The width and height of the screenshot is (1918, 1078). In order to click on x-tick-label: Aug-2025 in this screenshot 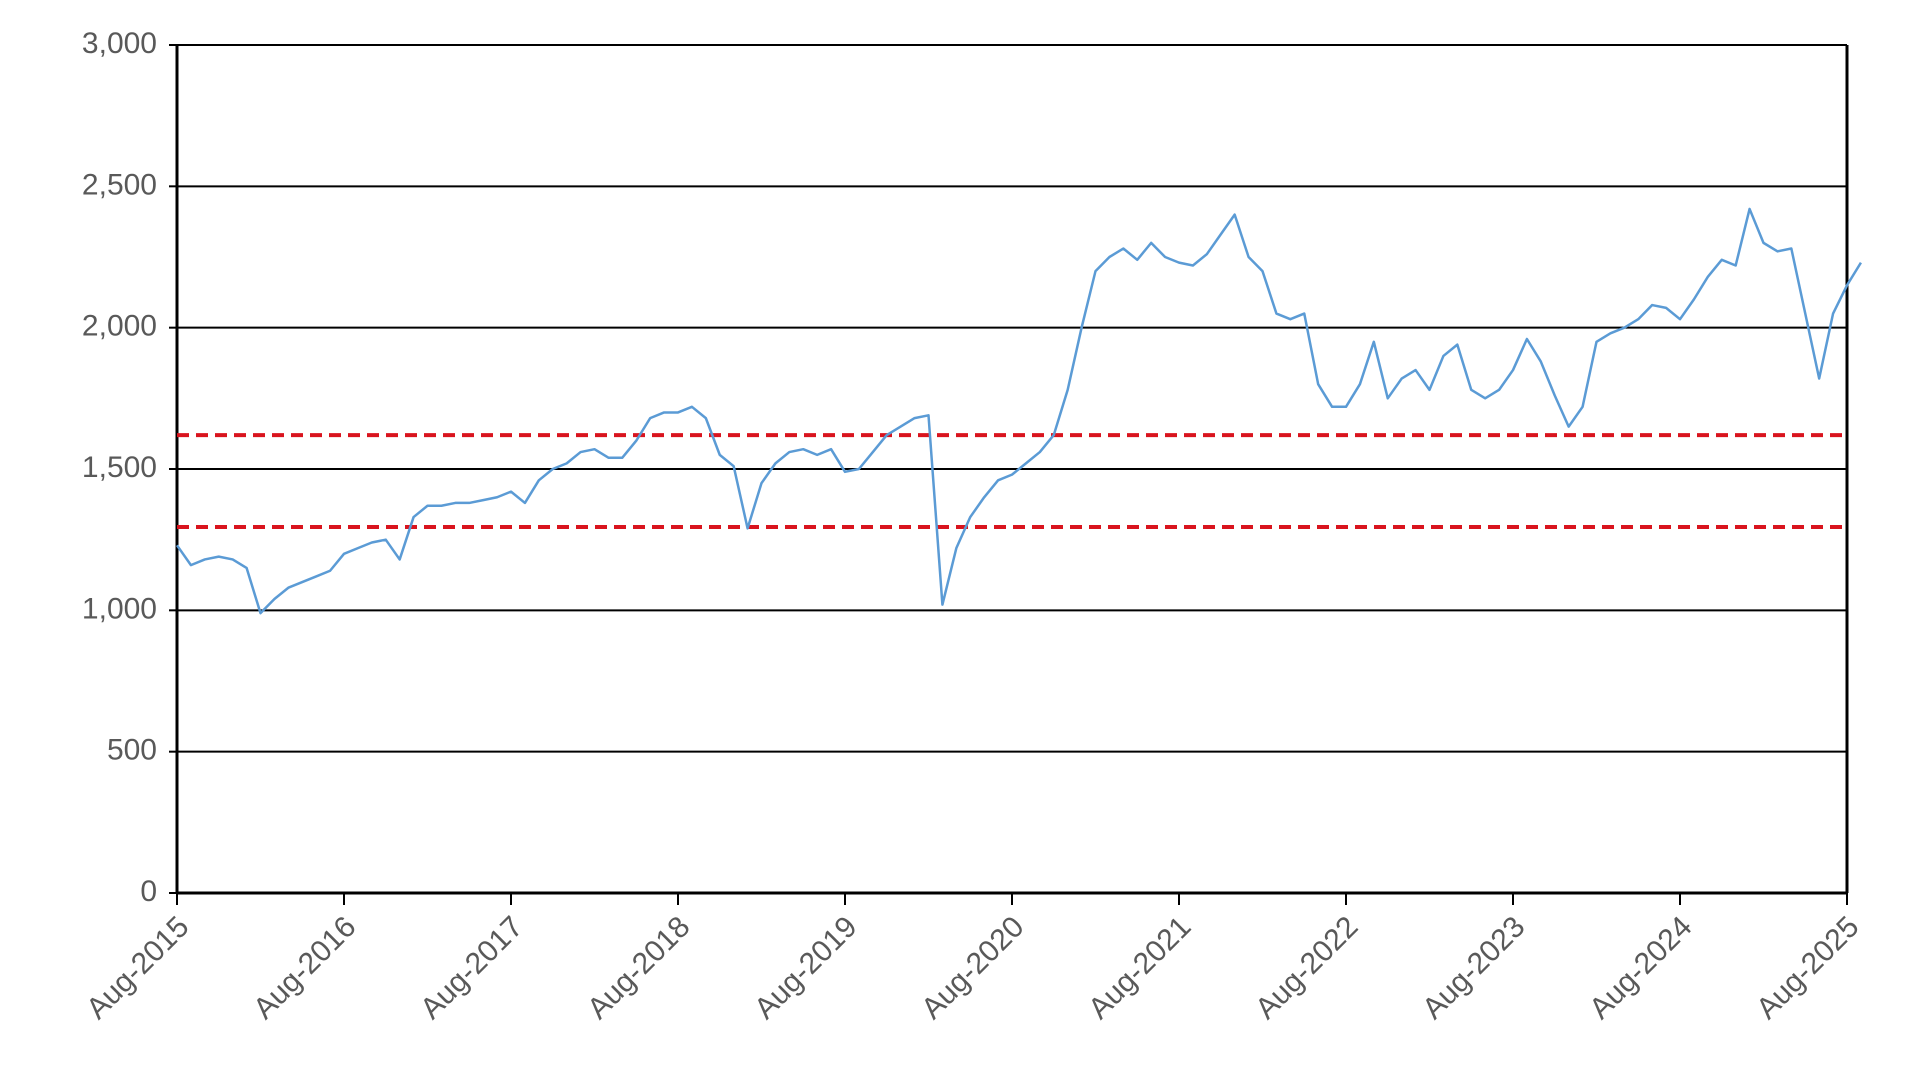, I will do `click(1807, 967)`.